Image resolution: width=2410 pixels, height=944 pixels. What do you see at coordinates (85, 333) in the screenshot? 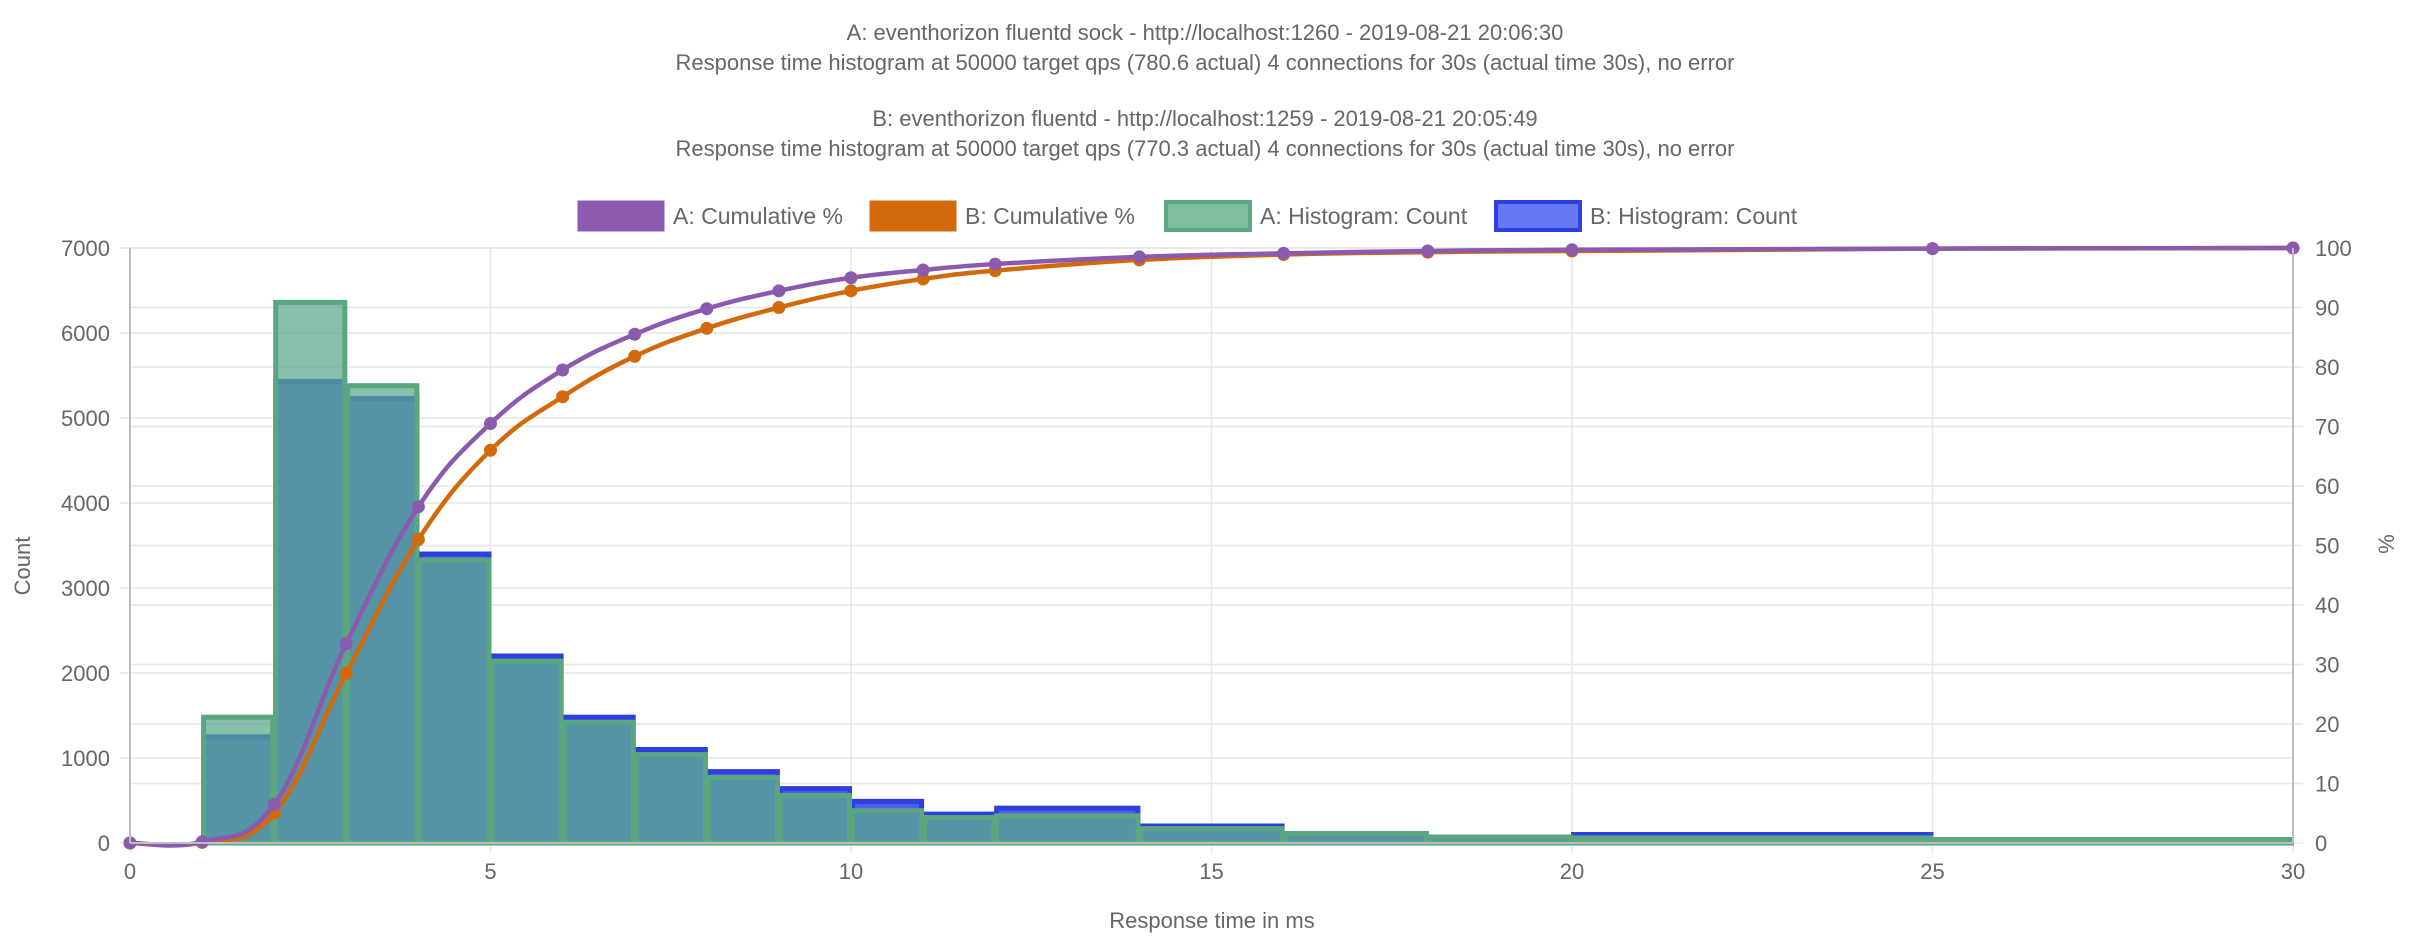
I see `y-left-tick-label: 6000` at bounding box center [85, 333].